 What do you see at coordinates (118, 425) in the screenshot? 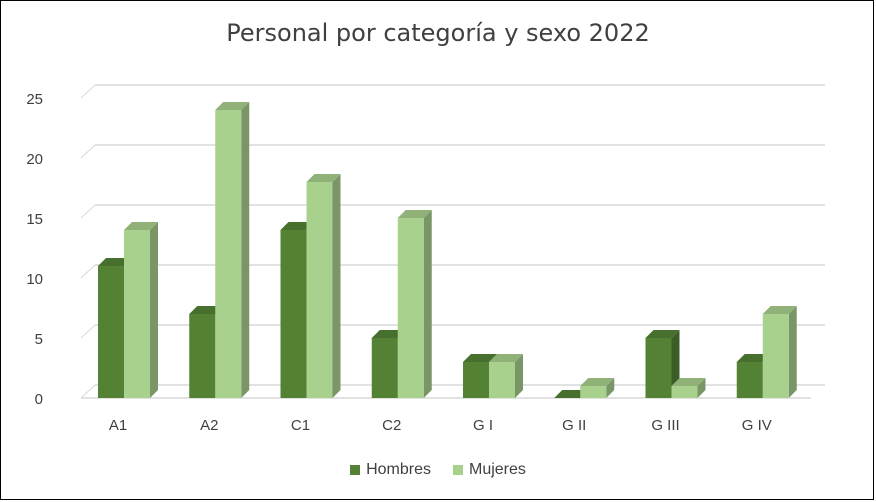
I see `x-tick-label: A1` at bounding box center [118, 425].